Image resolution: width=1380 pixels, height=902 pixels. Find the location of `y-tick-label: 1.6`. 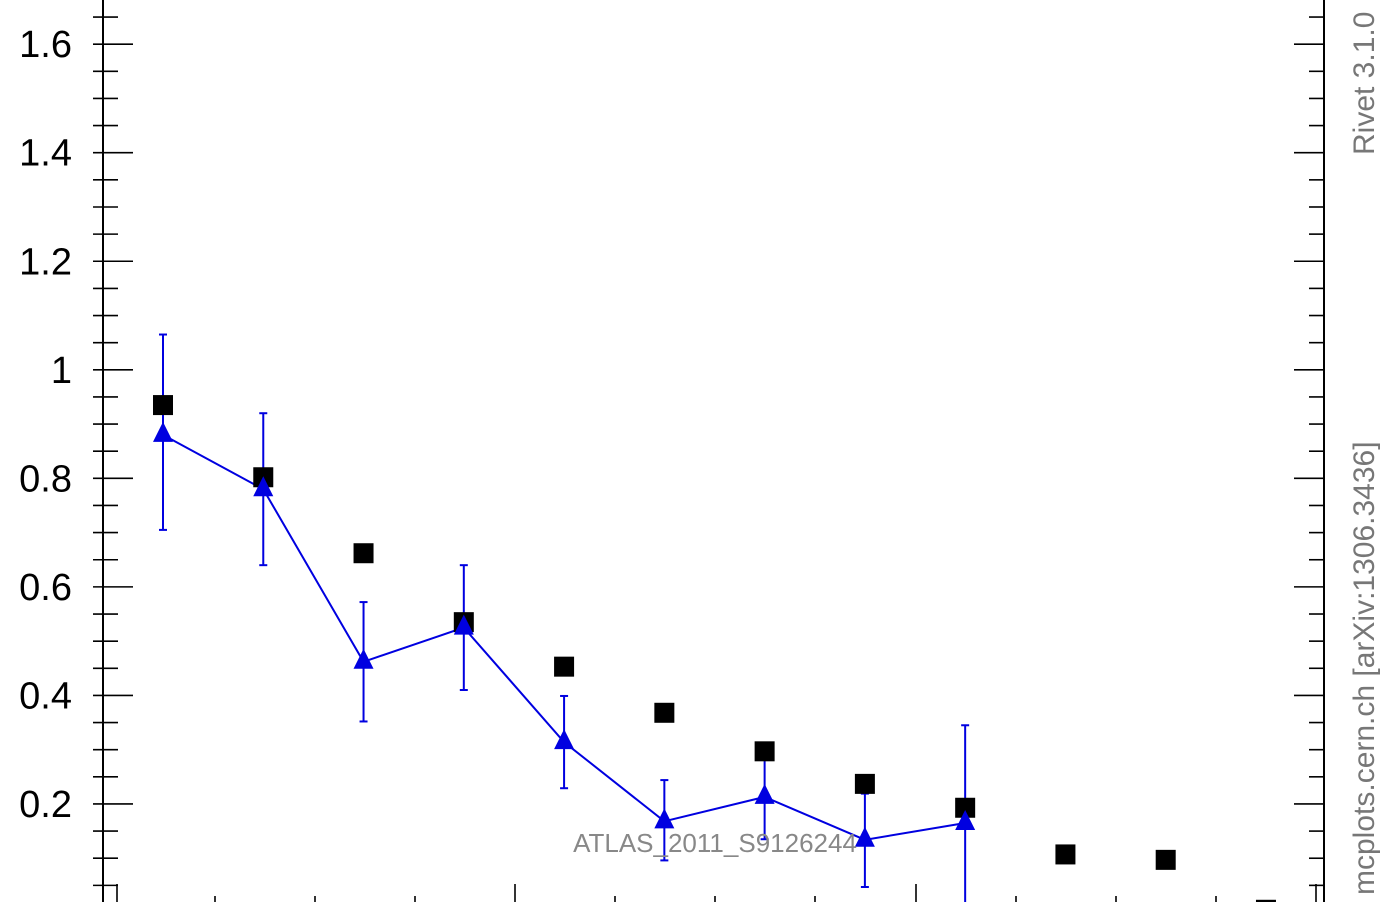

y-tick-label: 1.6 is located at coordinates (45, 45).